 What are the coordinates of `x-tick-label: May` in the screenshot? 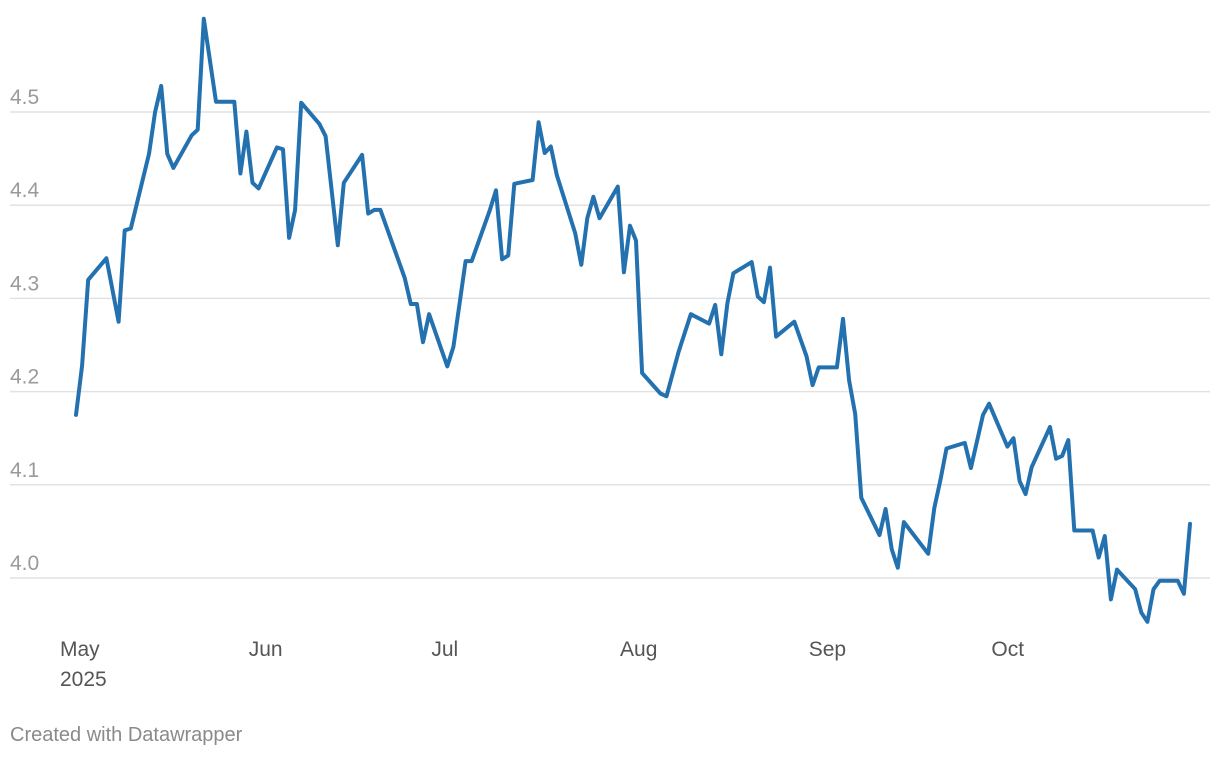 It's located at (80, 649).